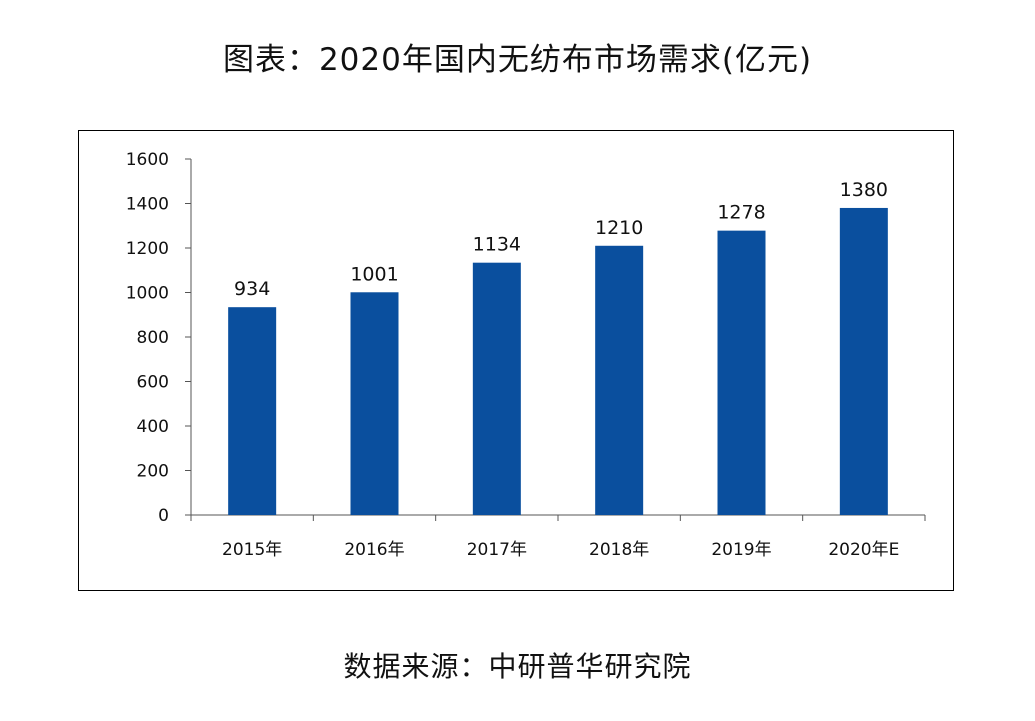  What do you see at coordinates (153, 383) in the screenshot?
I see `y-tick-label: 600` at bounding box center [153, 383].